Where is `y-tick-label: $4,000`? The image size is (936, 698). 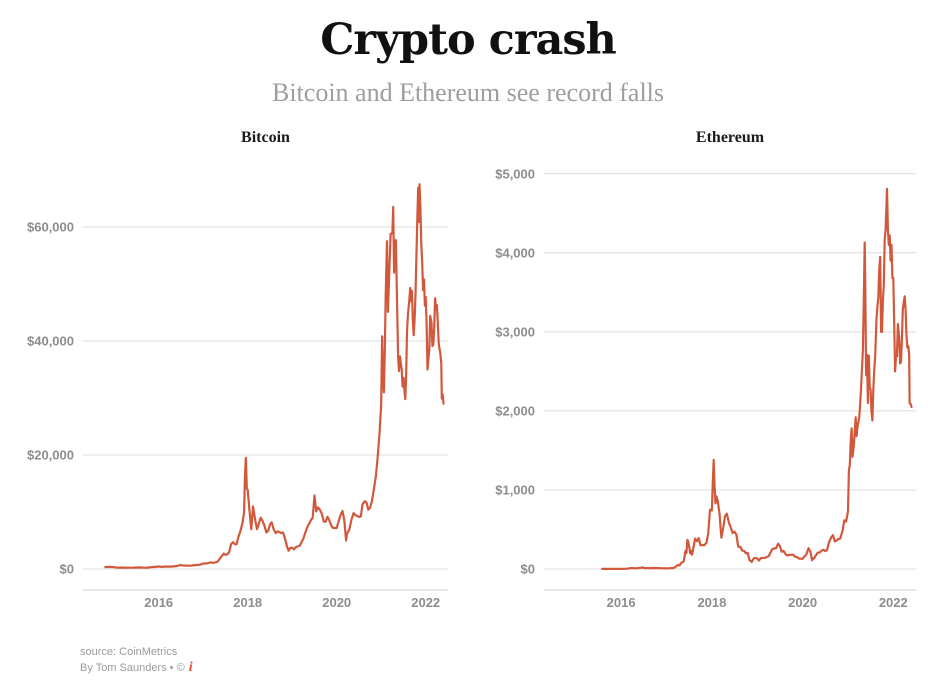
y-tick-label: $4,000 is located at coordinates (515, 252).